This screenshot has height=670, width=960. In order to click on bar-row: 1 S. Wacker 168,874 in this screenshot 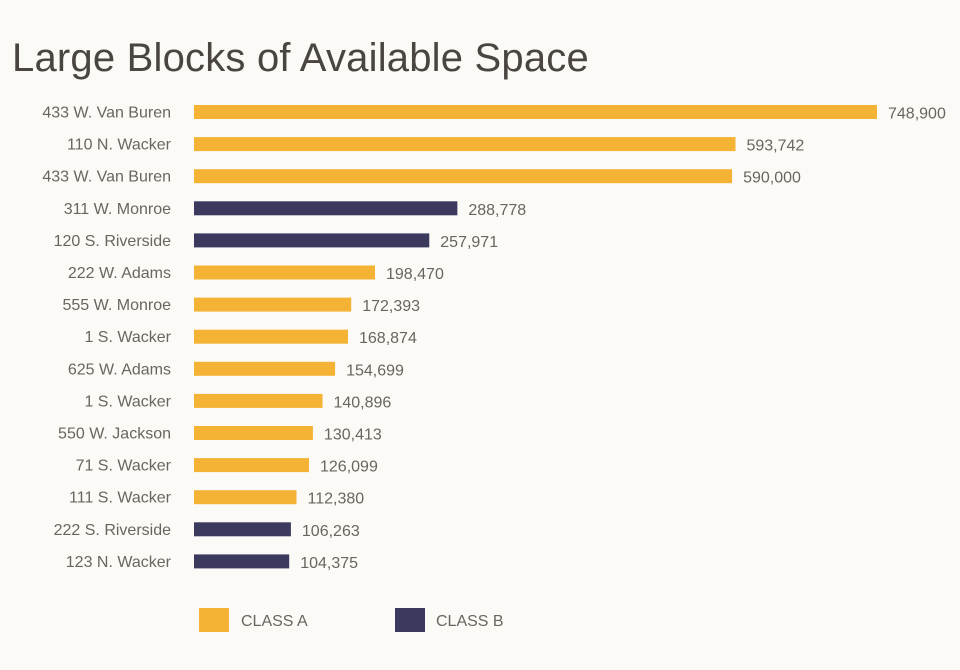, I will do `click(250, 338)`.